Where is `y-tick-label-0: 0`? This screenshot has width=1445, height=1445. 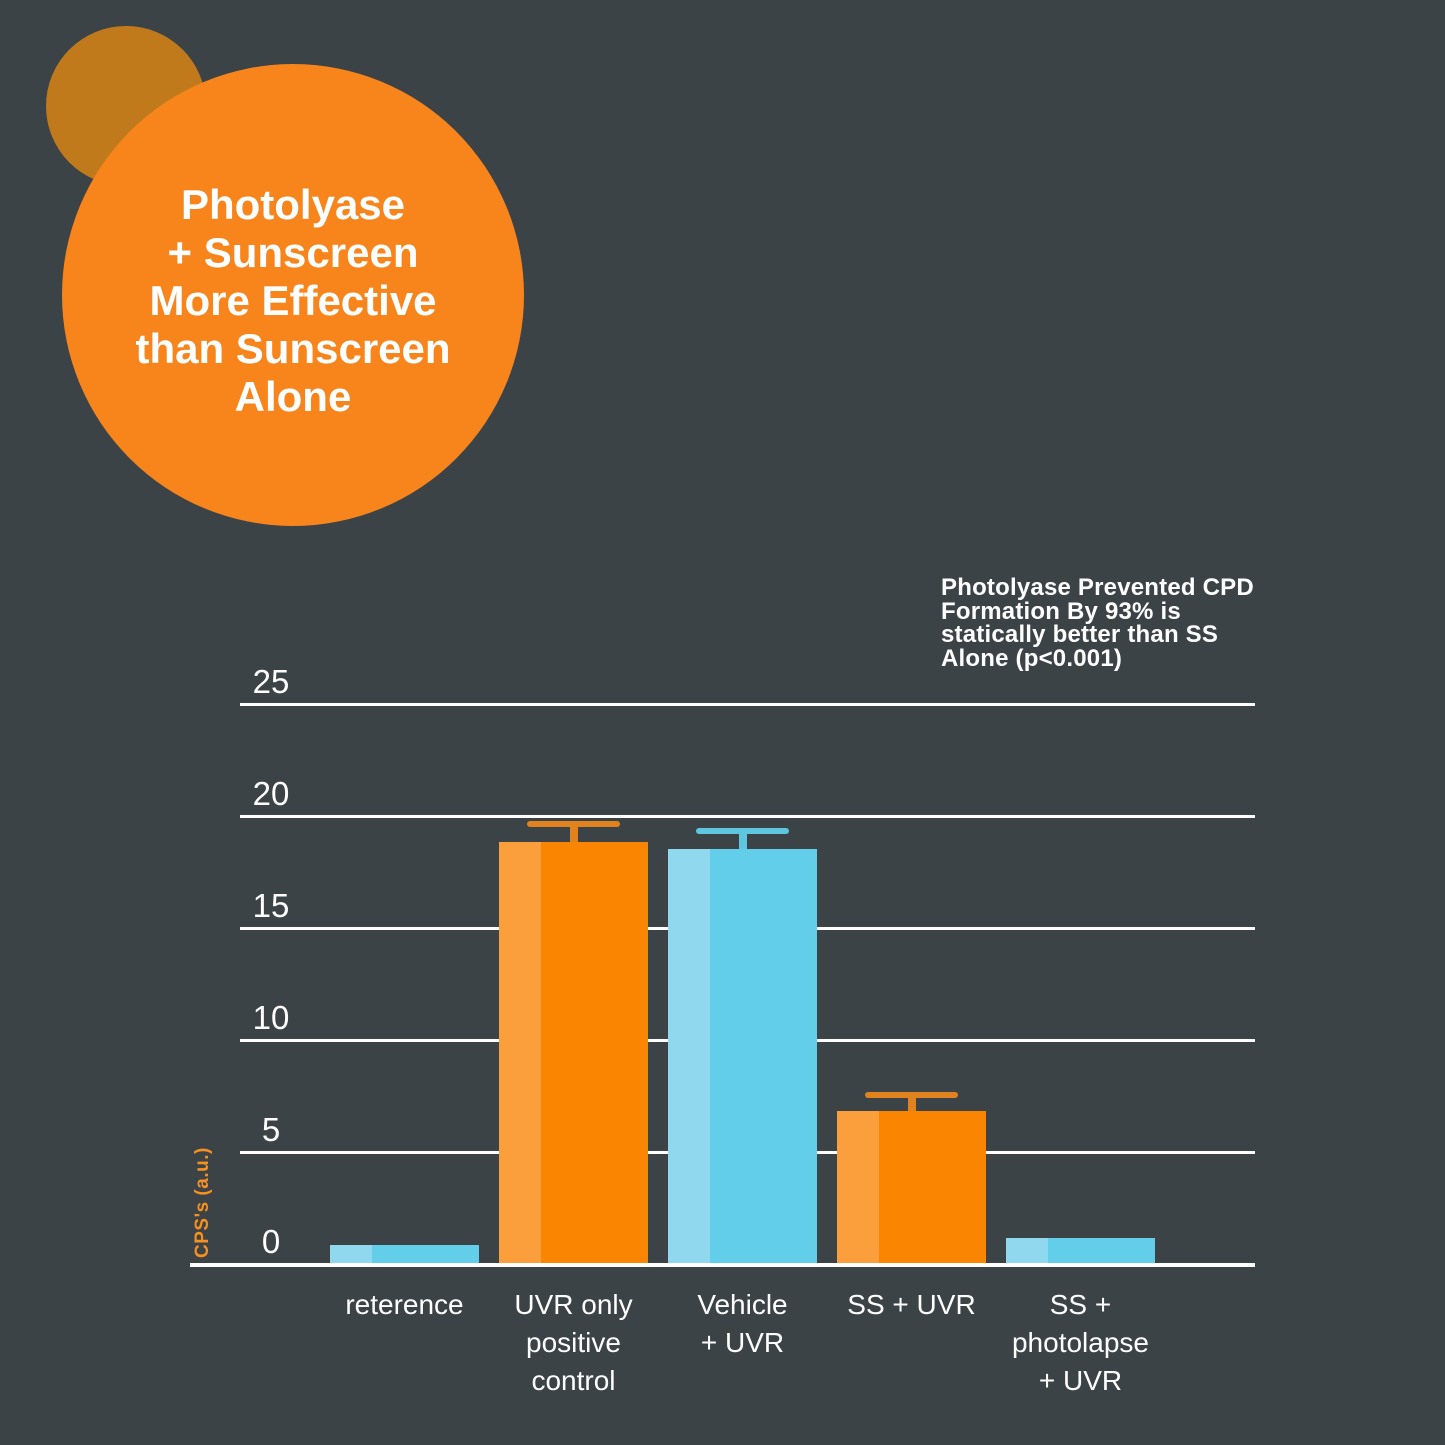
y-tick-label-0: 0 is located at coordinates (271, 1241).